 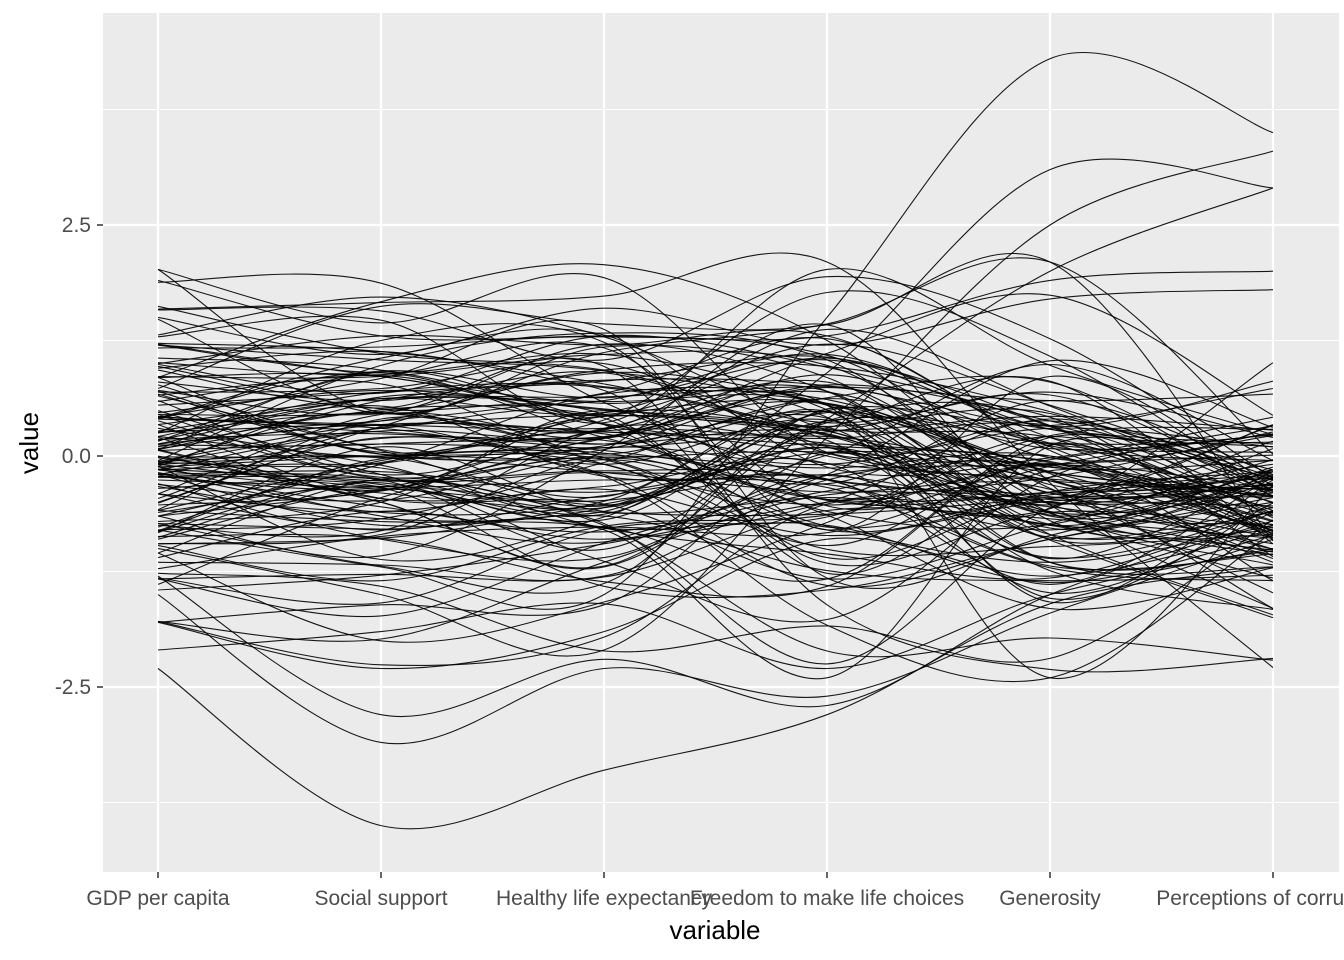 I want to click on y-tick-label: 0.0, so click(x=76, y=456).